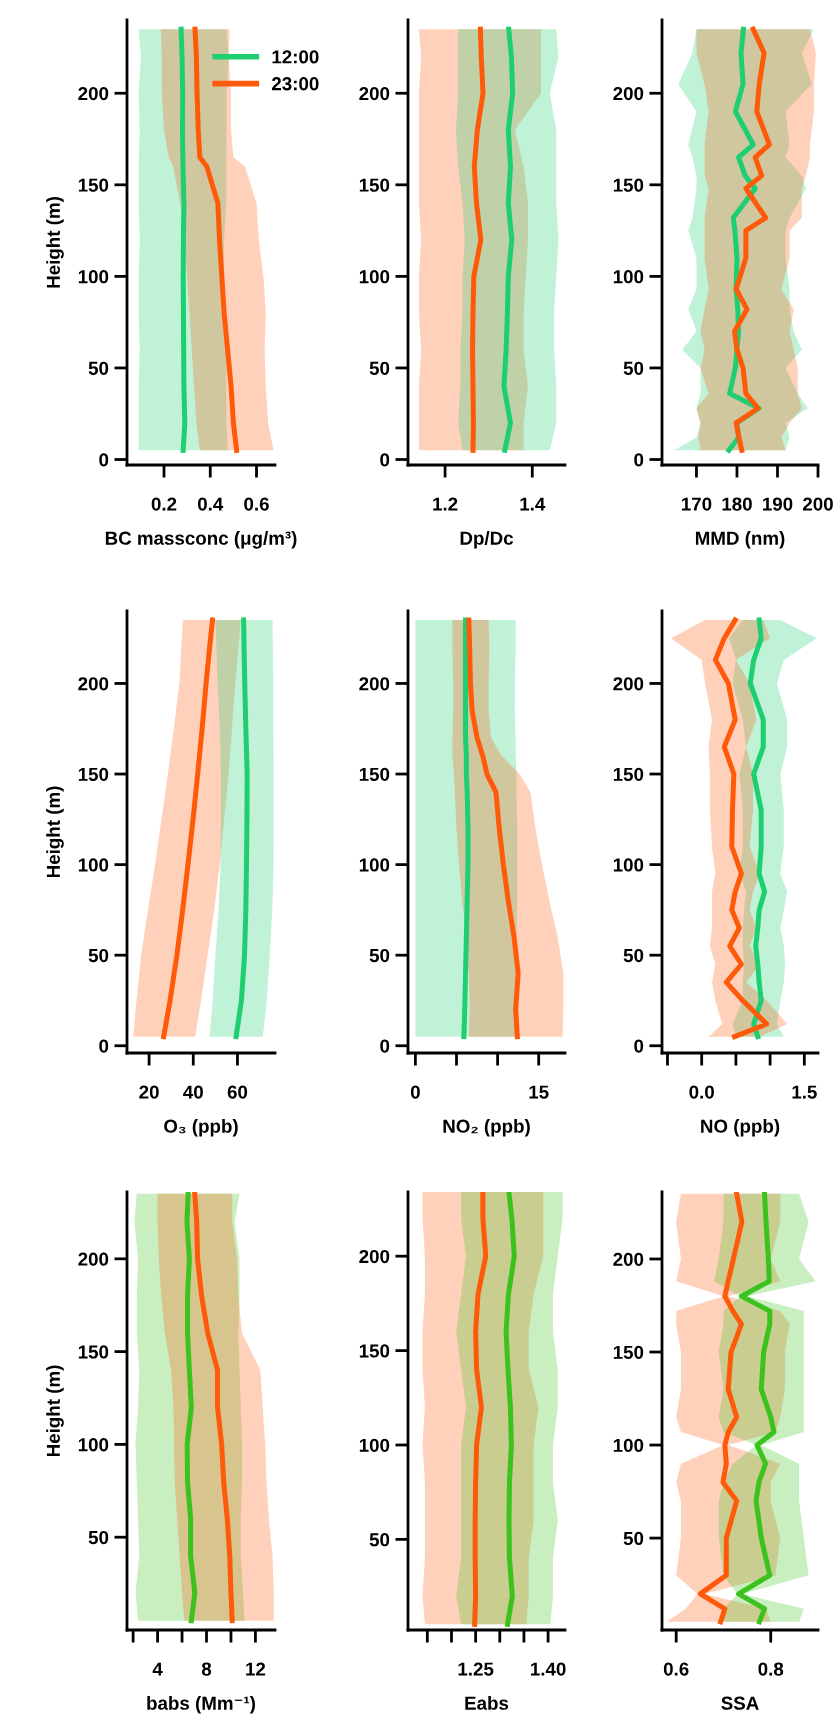 The image size is (835, 1731). Describe the element at coordinates (818, 504) in the screenshot. I see `x-tick-label: 200` at that location.